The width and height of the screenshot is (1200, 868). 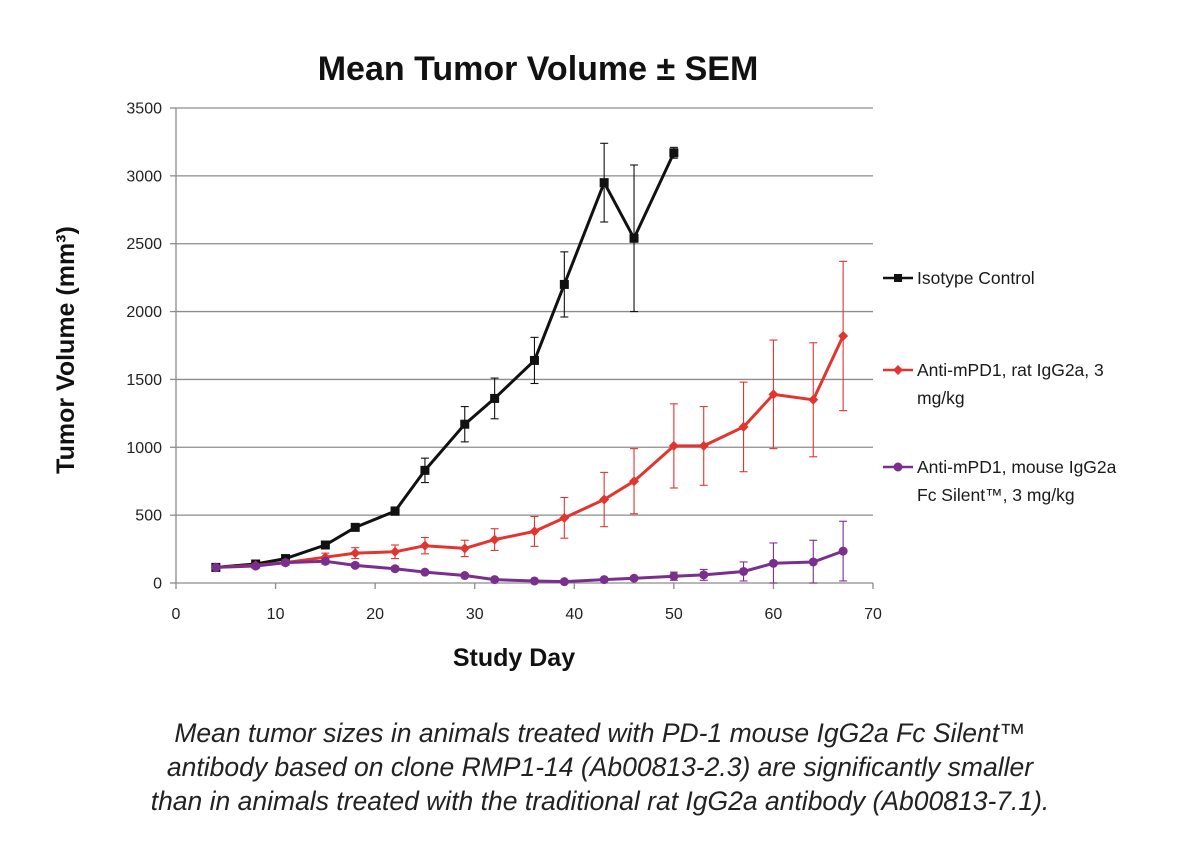 I want to click on x-tick-label-20: 20, so click(x=375, y=614).